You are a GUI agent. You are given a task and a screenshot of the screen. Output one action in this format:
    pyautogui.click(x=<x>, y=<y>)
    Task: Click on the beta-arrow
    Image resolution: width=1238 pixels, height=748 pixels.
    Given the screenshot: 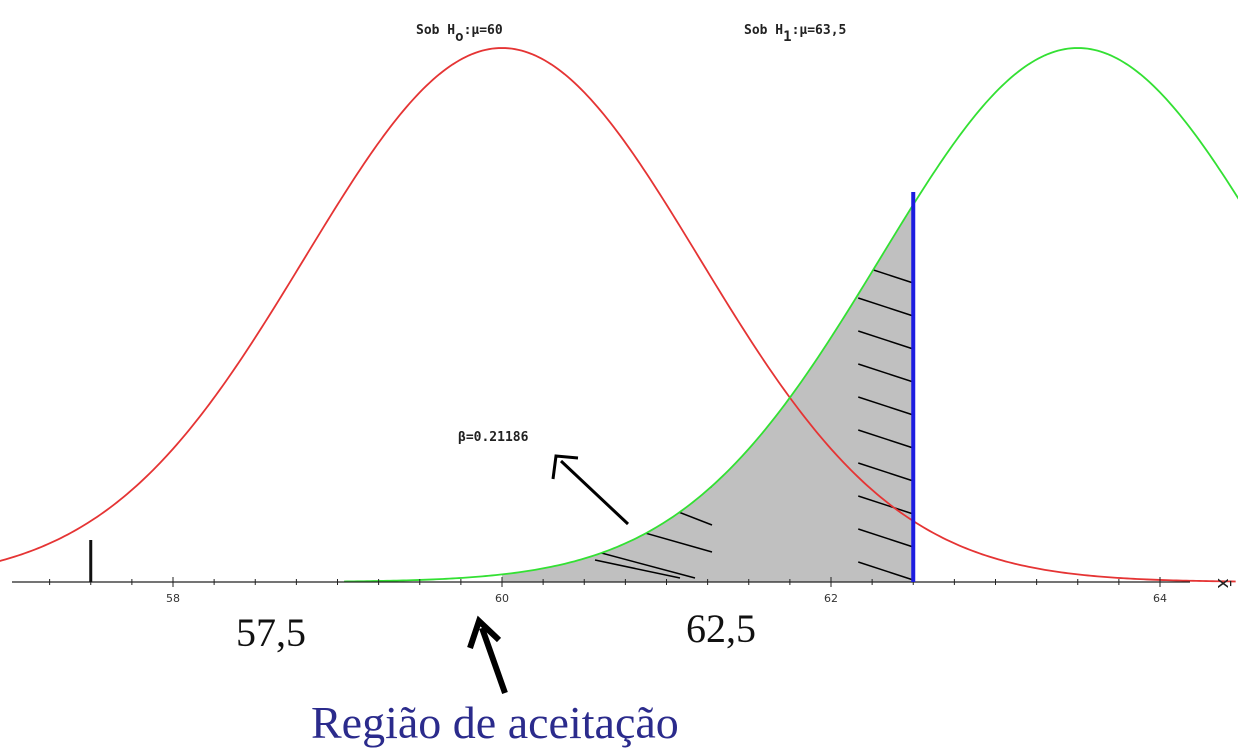 What is the action you would take?
    pyautogui.click(x=590, y=490)
    